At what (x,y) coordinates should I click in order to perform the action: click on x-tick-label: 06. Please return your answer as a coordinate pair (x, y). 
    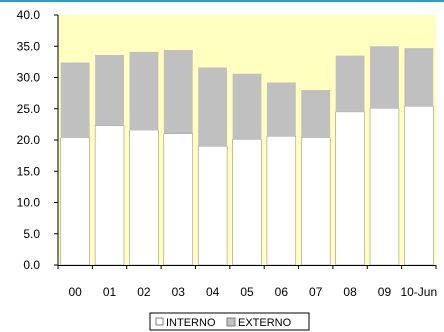
    Looking at the image, I should click on (282, 292).